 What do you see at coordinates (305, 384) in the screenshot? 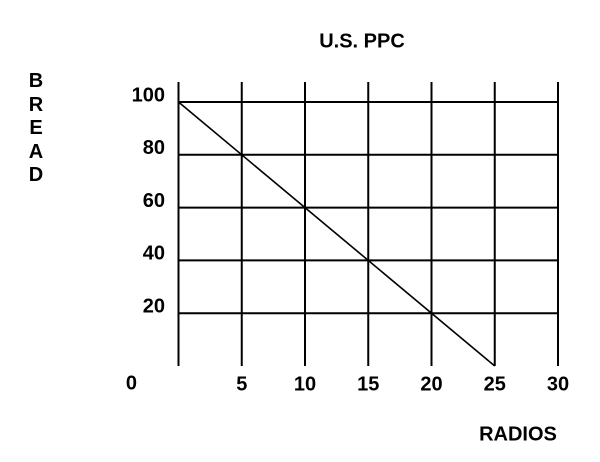
I see `x-tick-label: 10` at bounding box center [305, 384].